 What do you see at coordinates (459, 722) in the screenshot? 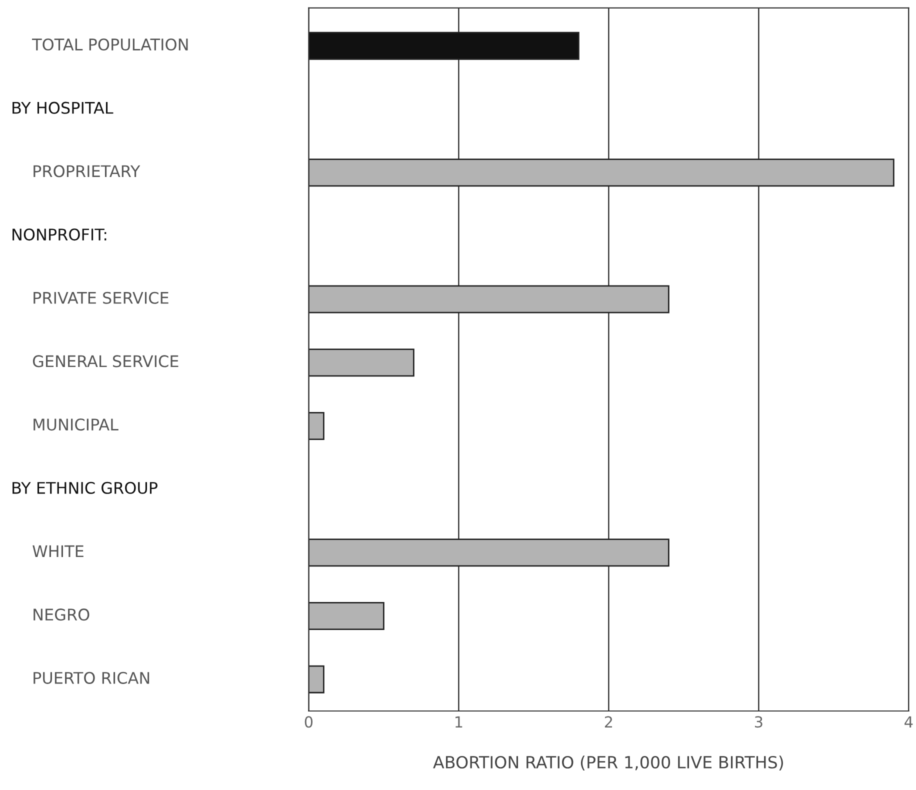
I see `x-tick-label: 1` at bounding box center [459, 722].